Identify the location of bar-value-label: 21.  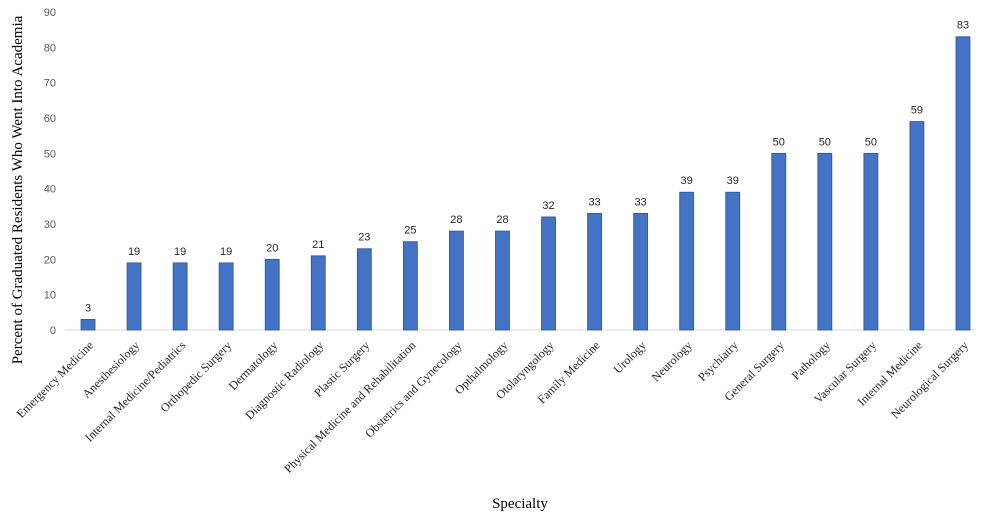
(318, 245).